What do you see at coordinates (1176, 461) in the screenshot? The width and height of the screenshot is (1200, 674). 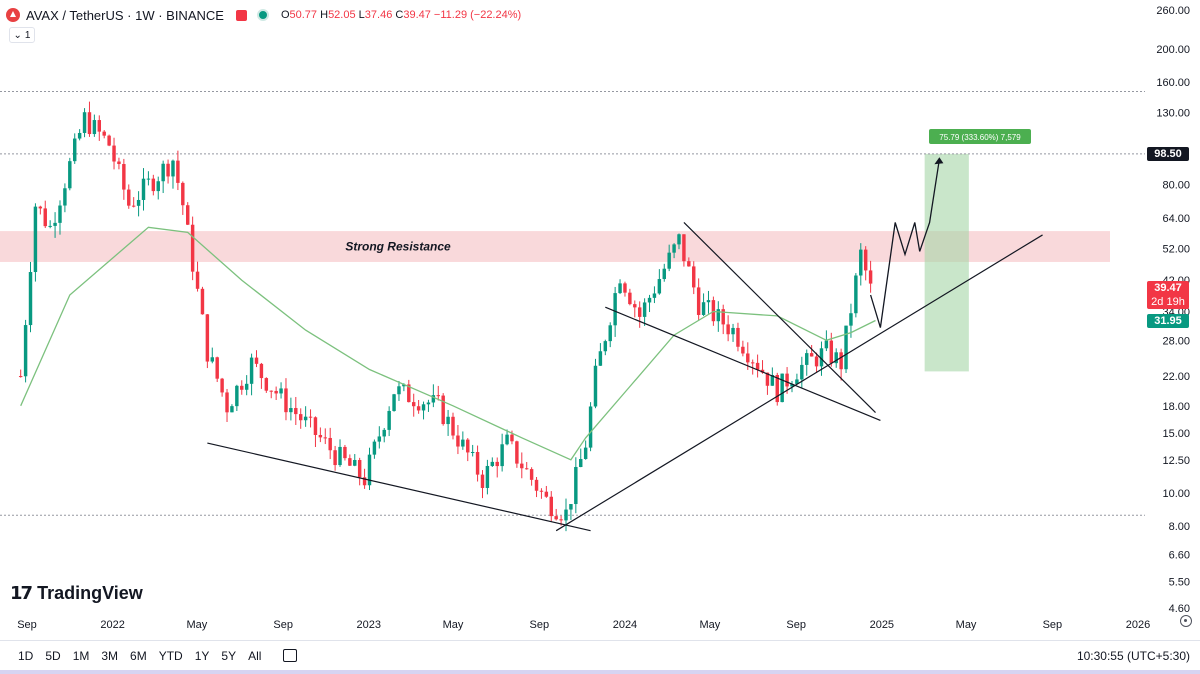 I see `y-tick-label: 12.50` at bounding box center [1176, 461].